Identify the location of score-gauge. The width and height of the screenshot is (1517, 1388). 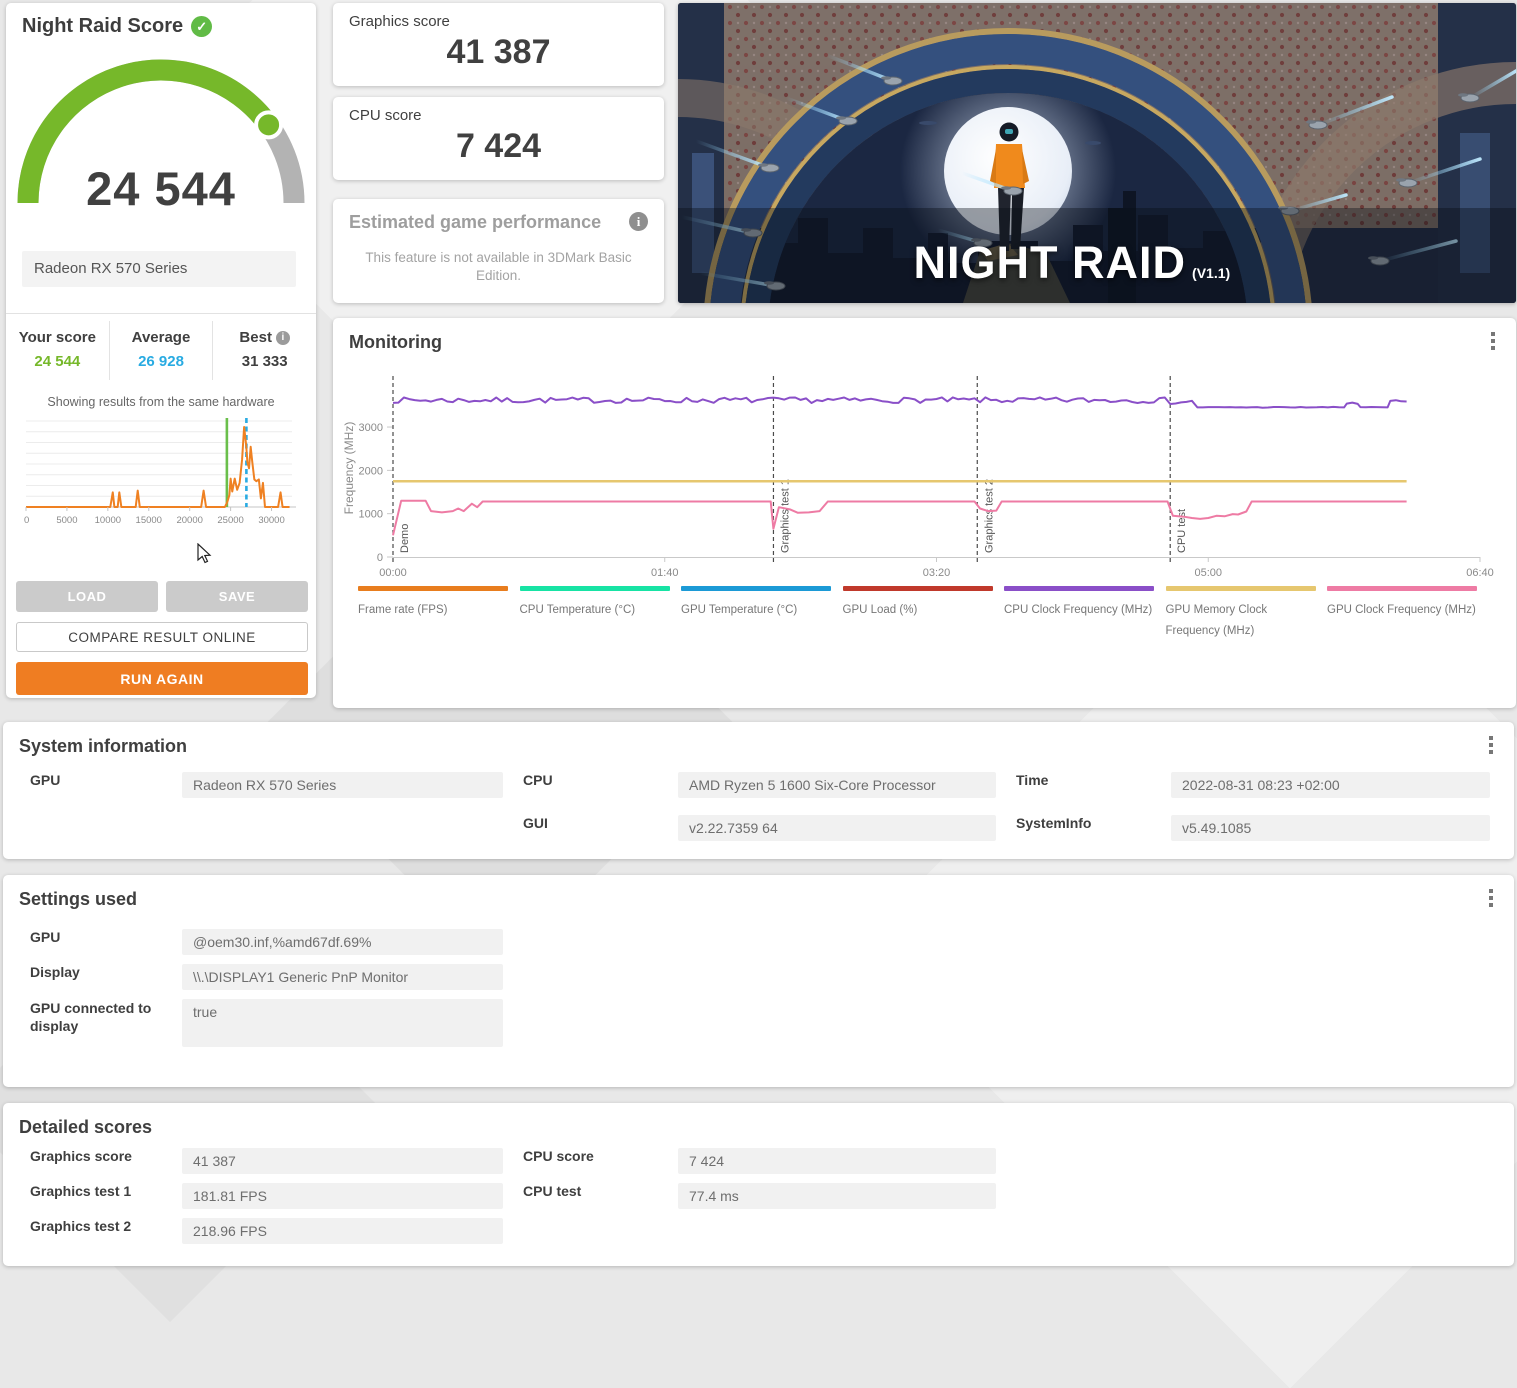
(161, 131).